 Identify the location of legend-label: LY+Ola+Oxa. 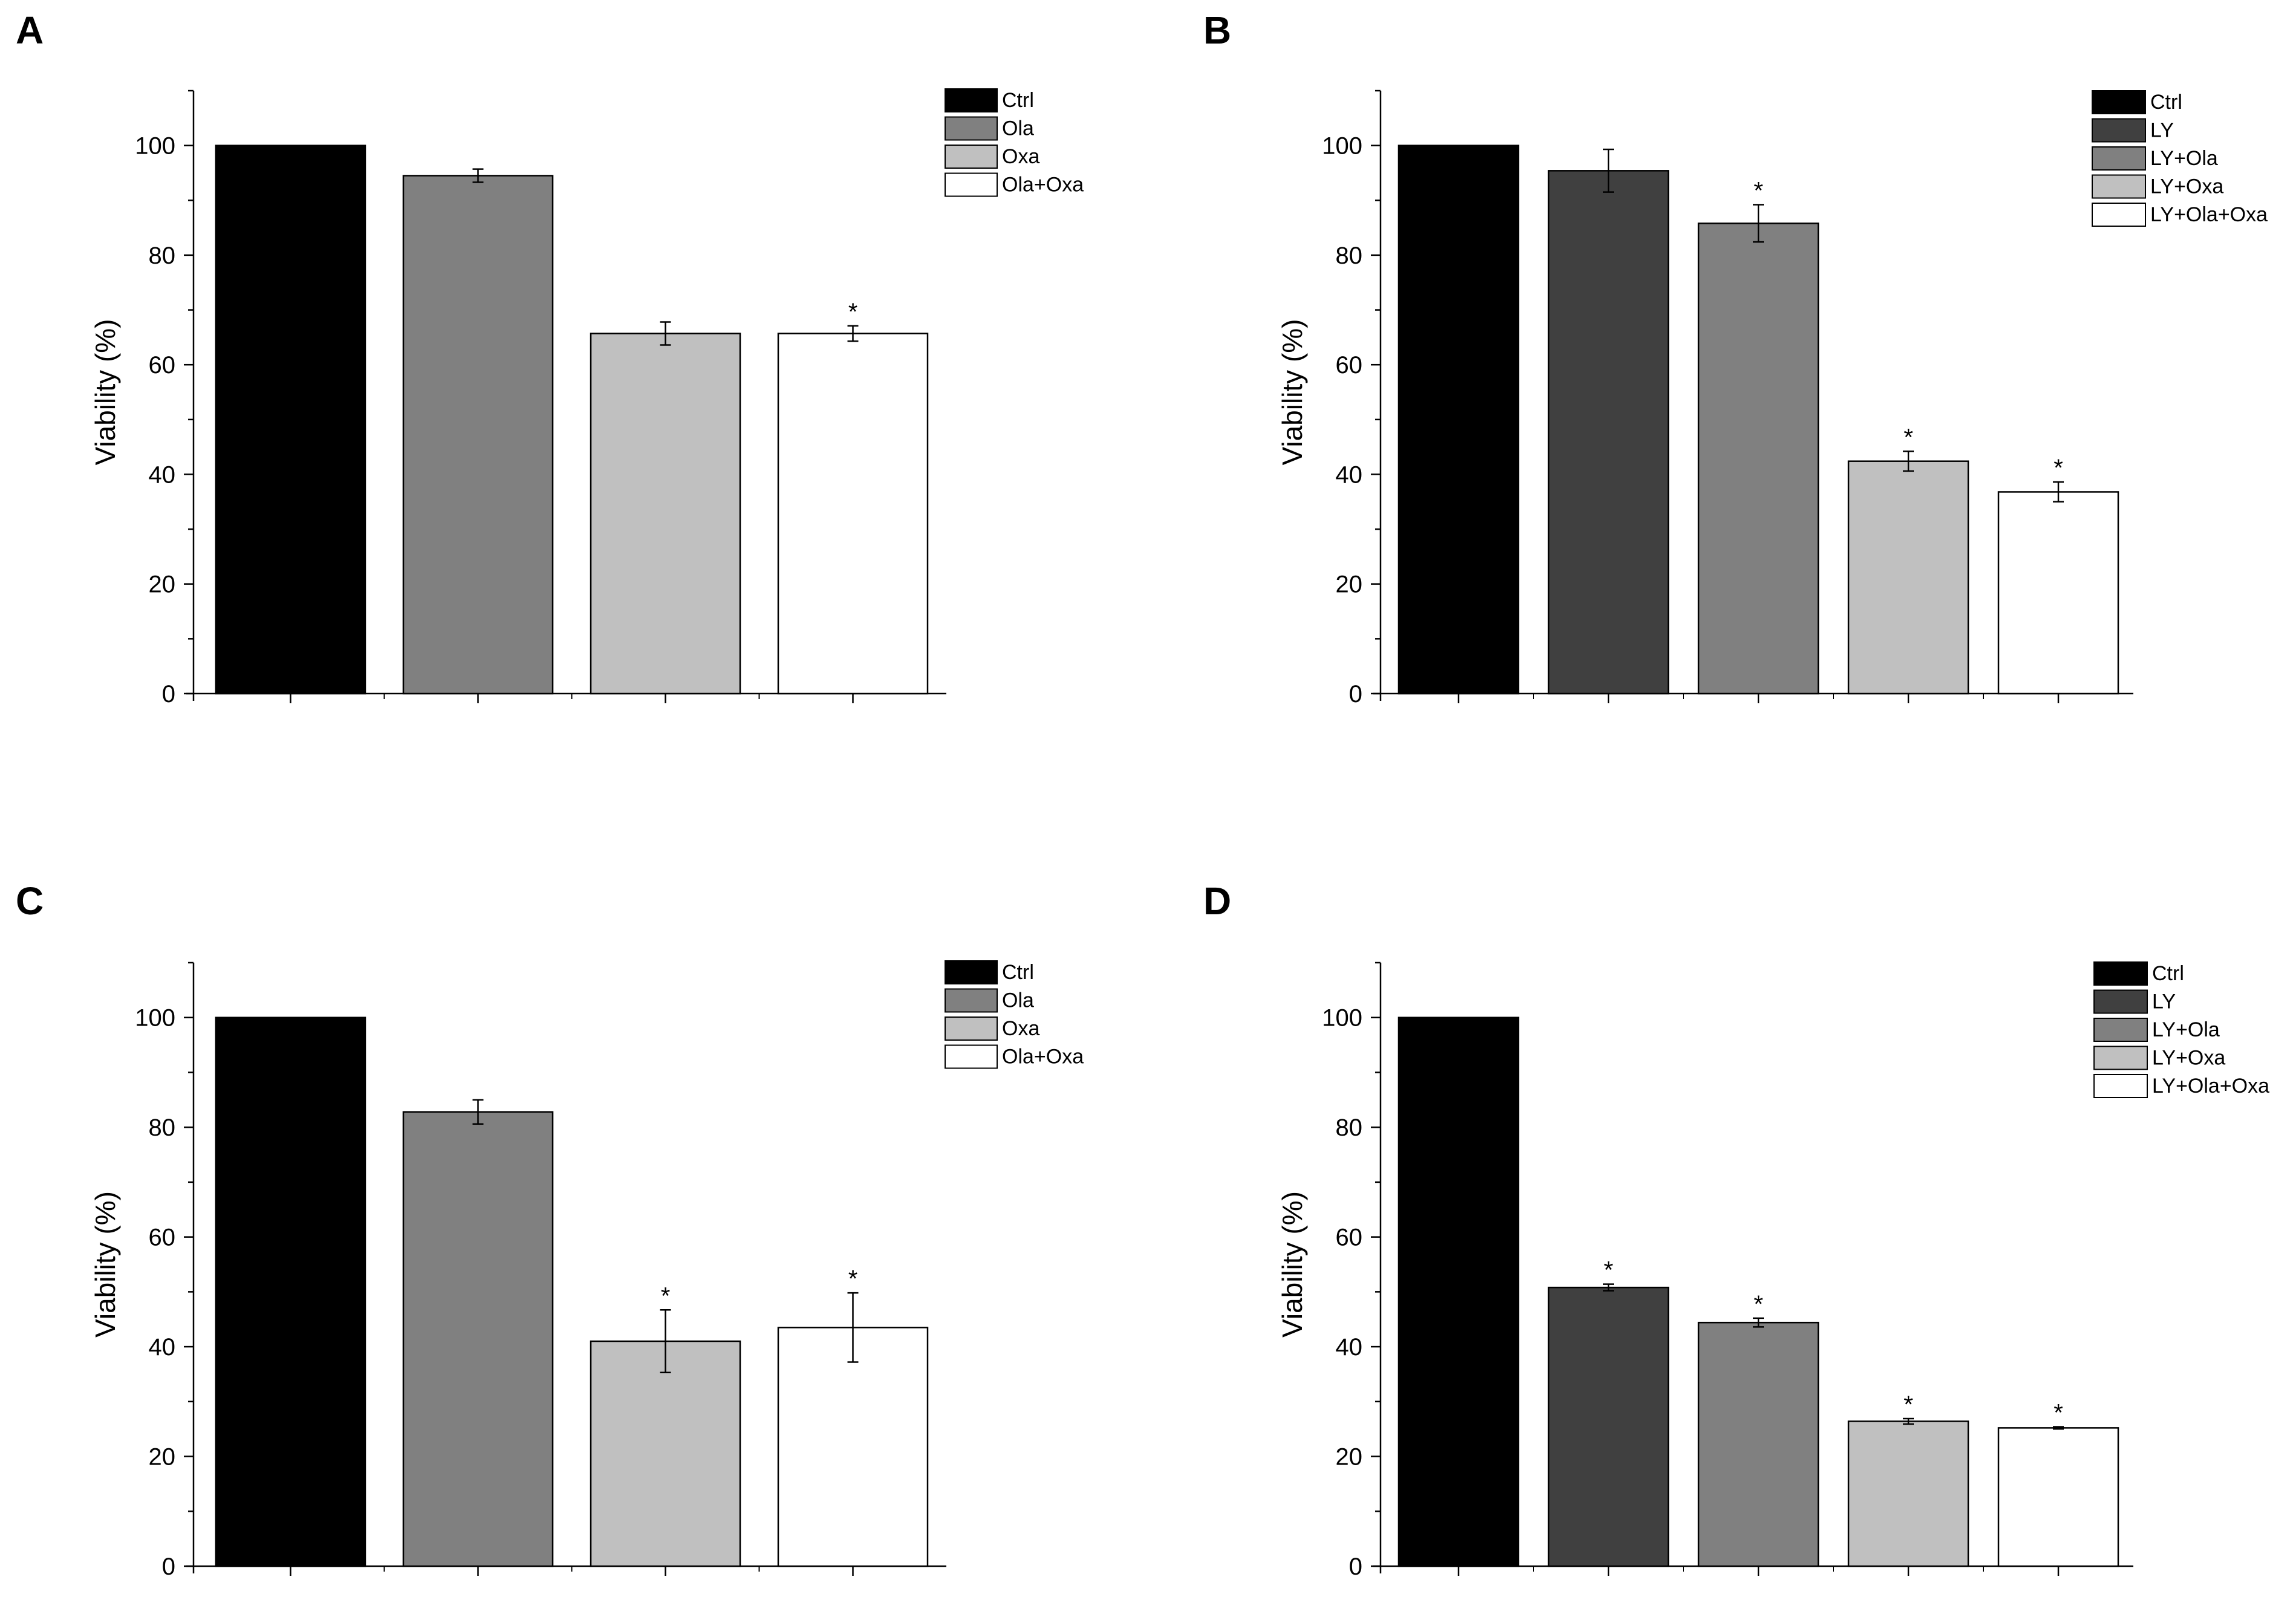
(2210, 1086).